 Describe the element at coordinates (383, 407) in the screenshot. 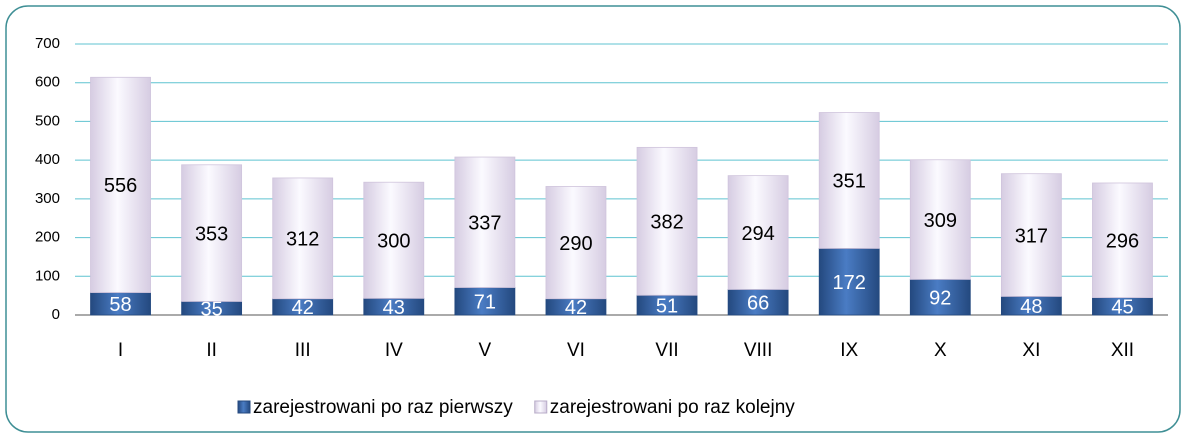

I see `legend-label: zarejestrowani po raz pierwszy` at that location.